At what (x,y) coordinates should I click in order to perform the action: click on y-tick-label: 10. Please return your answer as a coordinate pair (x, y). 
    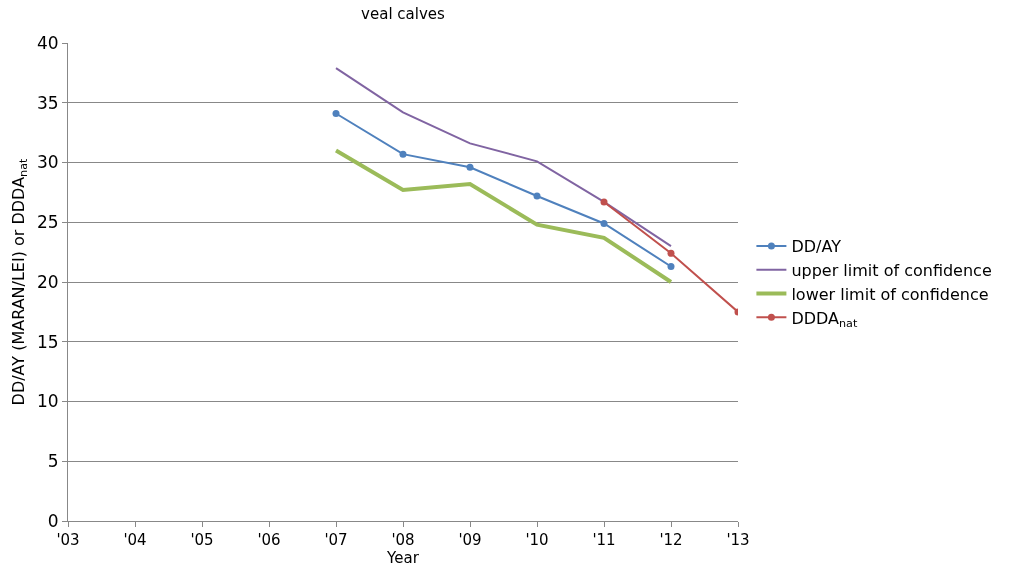
    Looking at the image, I should click on (47, 401).